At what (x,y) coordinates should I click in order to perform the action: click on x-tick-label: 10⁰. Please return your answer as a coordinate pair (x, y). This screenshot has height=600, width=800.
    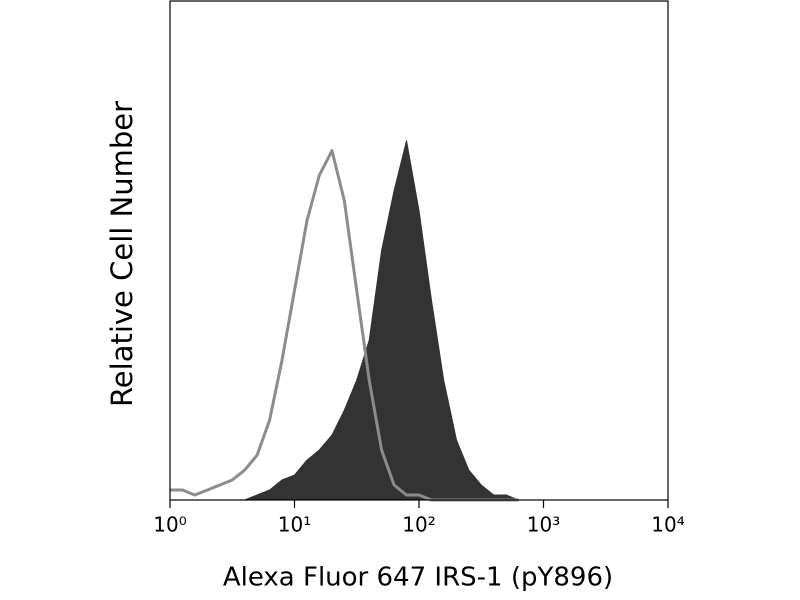
    Looking at the image, I should click on (169, 525).